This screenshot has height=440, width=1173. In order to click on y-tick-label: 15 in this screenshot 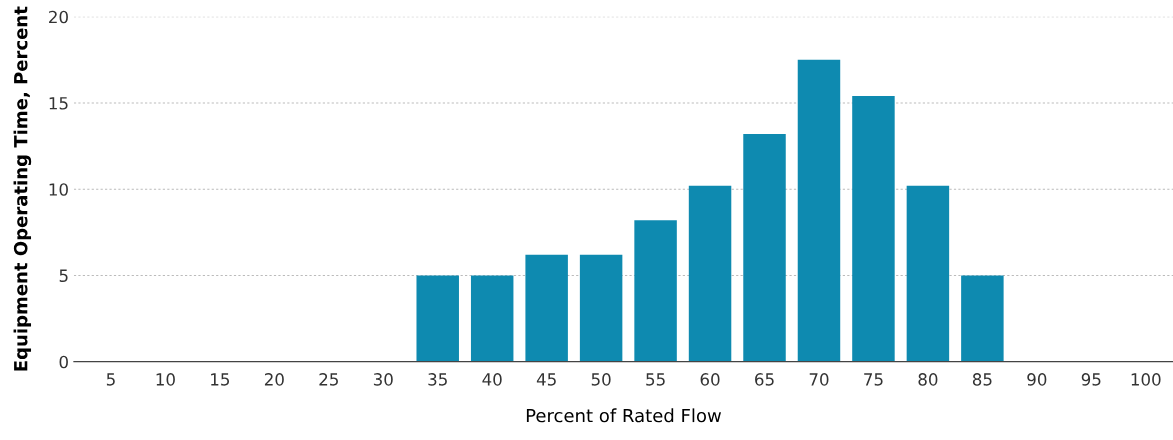, I will do `click(58, 103)`.